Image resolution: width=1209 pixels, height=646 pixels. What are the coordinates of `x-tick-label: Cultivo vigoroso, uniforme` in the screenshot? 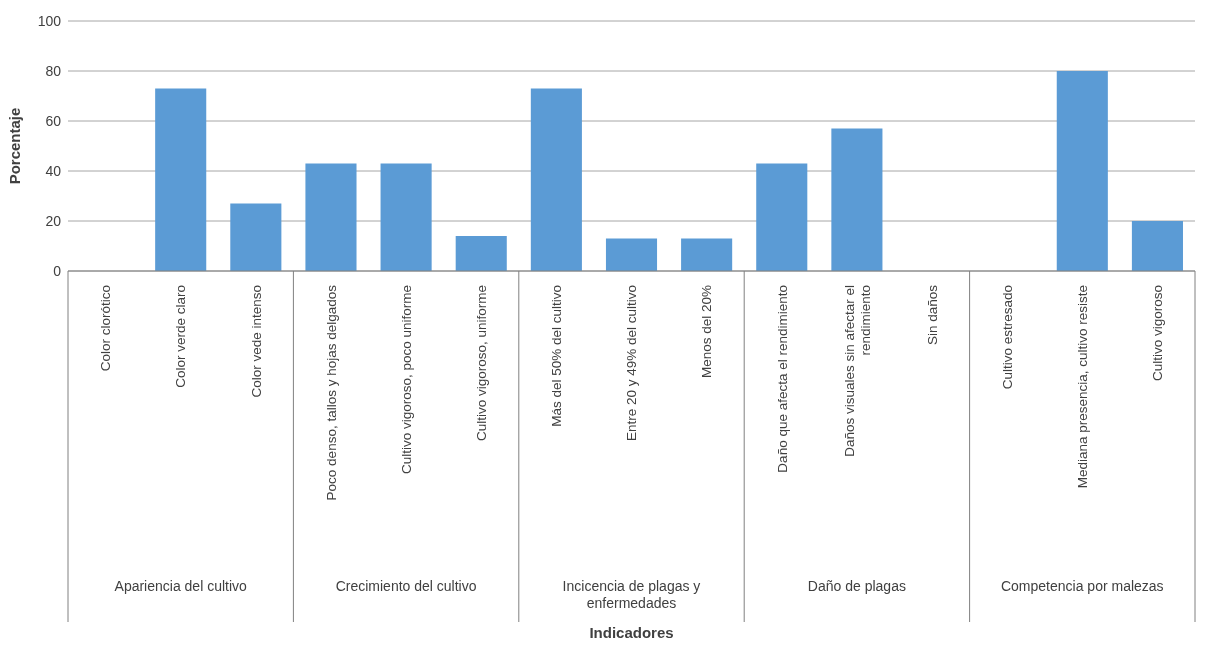 It's located at (481, 363).